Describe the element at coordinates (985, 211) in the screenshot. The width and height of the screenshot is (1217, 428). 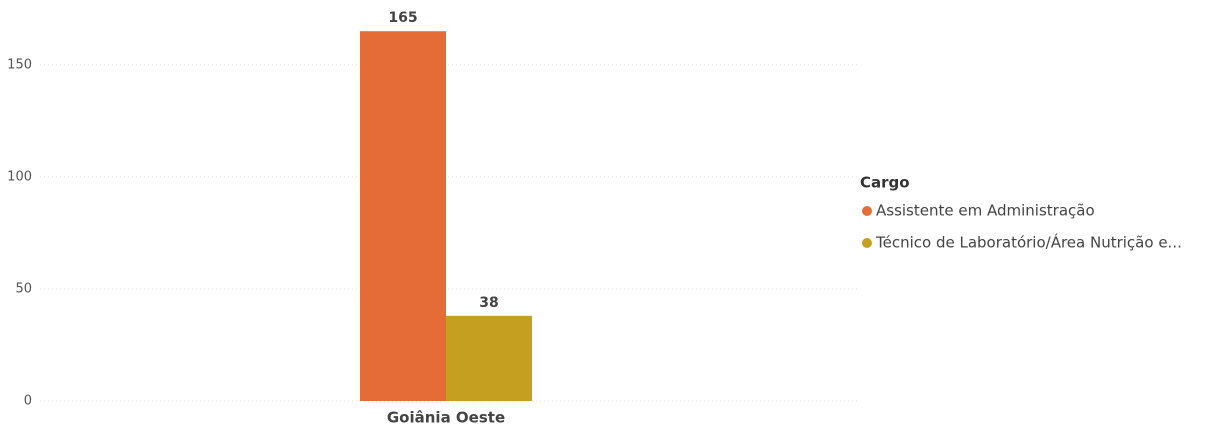
I see `legend-label: Assistente em Administração` at that location.